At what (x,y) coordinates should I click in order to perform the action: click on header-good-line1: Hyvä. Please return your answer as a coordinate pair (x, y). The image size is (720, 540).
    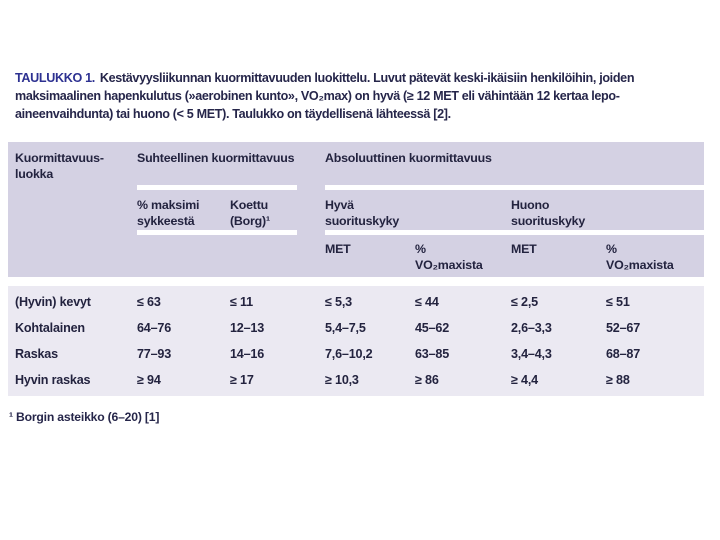
    Looking at the image, I should click on (339, 205).